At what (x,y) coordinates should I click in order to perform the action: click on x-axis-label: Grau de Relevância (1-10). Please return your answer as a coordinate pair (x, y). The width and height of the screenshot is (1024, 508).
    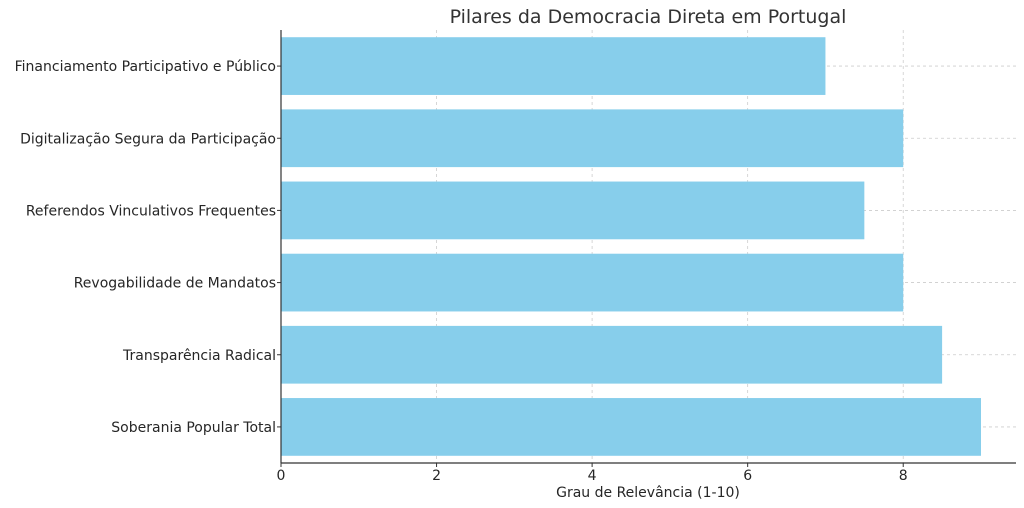
    Looking at the image, I should click on (648, 493).